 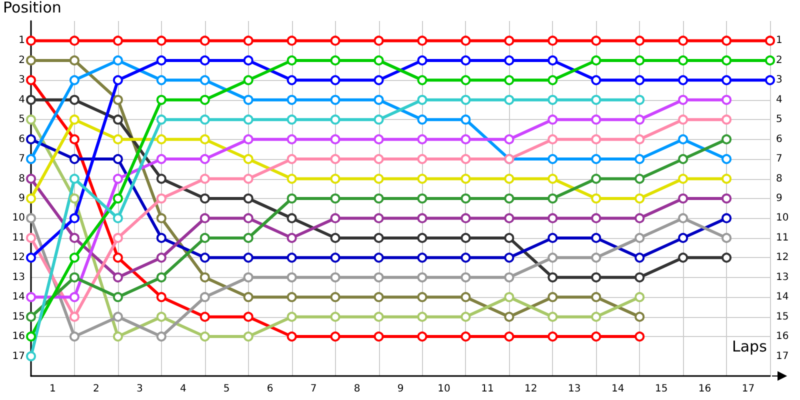 What do you see at coordinates (574, 389) in the screenshot?
I see `x-tick-label: 13` at bounding box center [574, 389].